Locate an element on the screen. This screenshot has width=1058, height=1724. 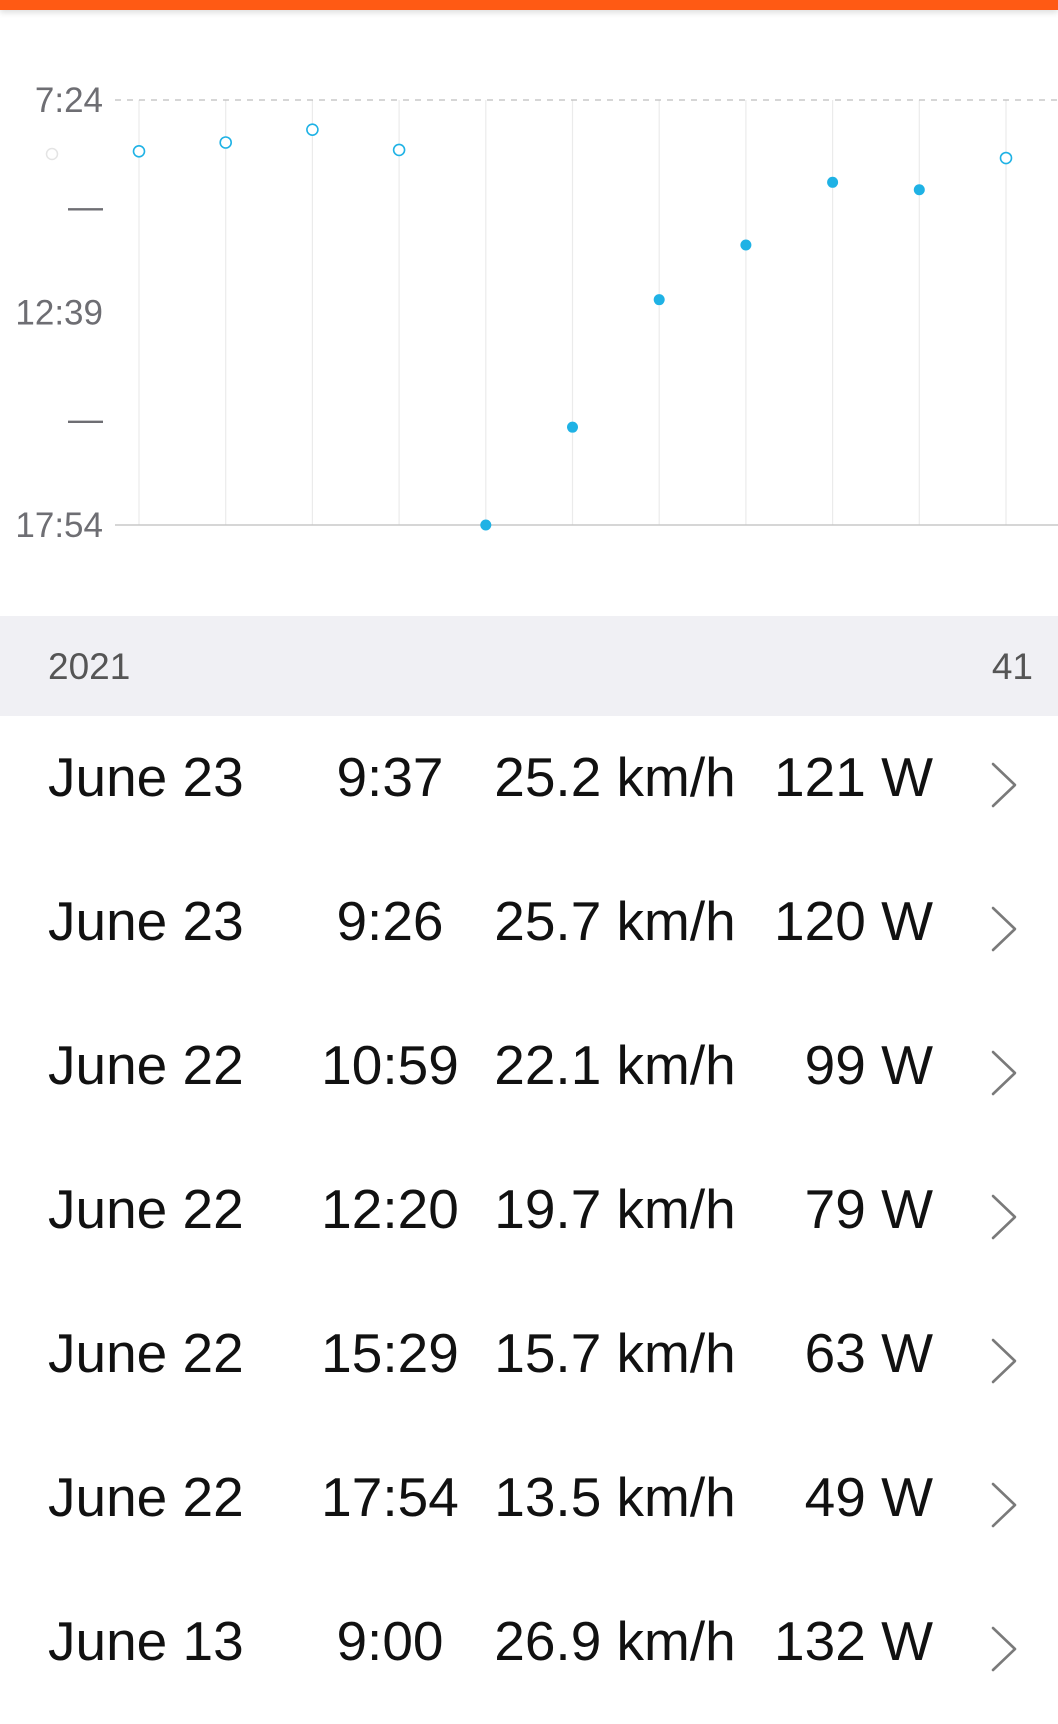
ride-power: 79 W is located at coordinates (868, 1209).